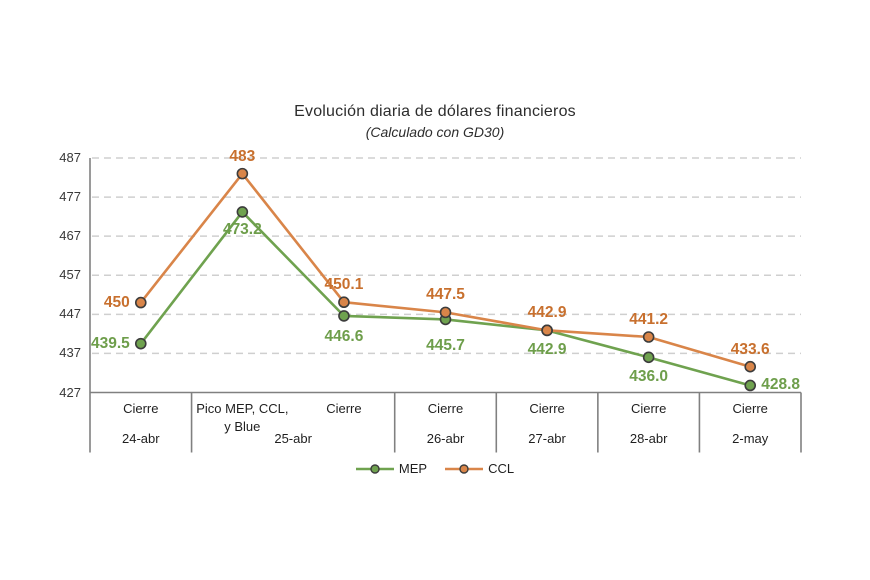 The height and width of the screenshot is (580, 870). Describe the element at coordinates (70, 314) in the screenshot. I see `y-tick-label: 447` at that location.